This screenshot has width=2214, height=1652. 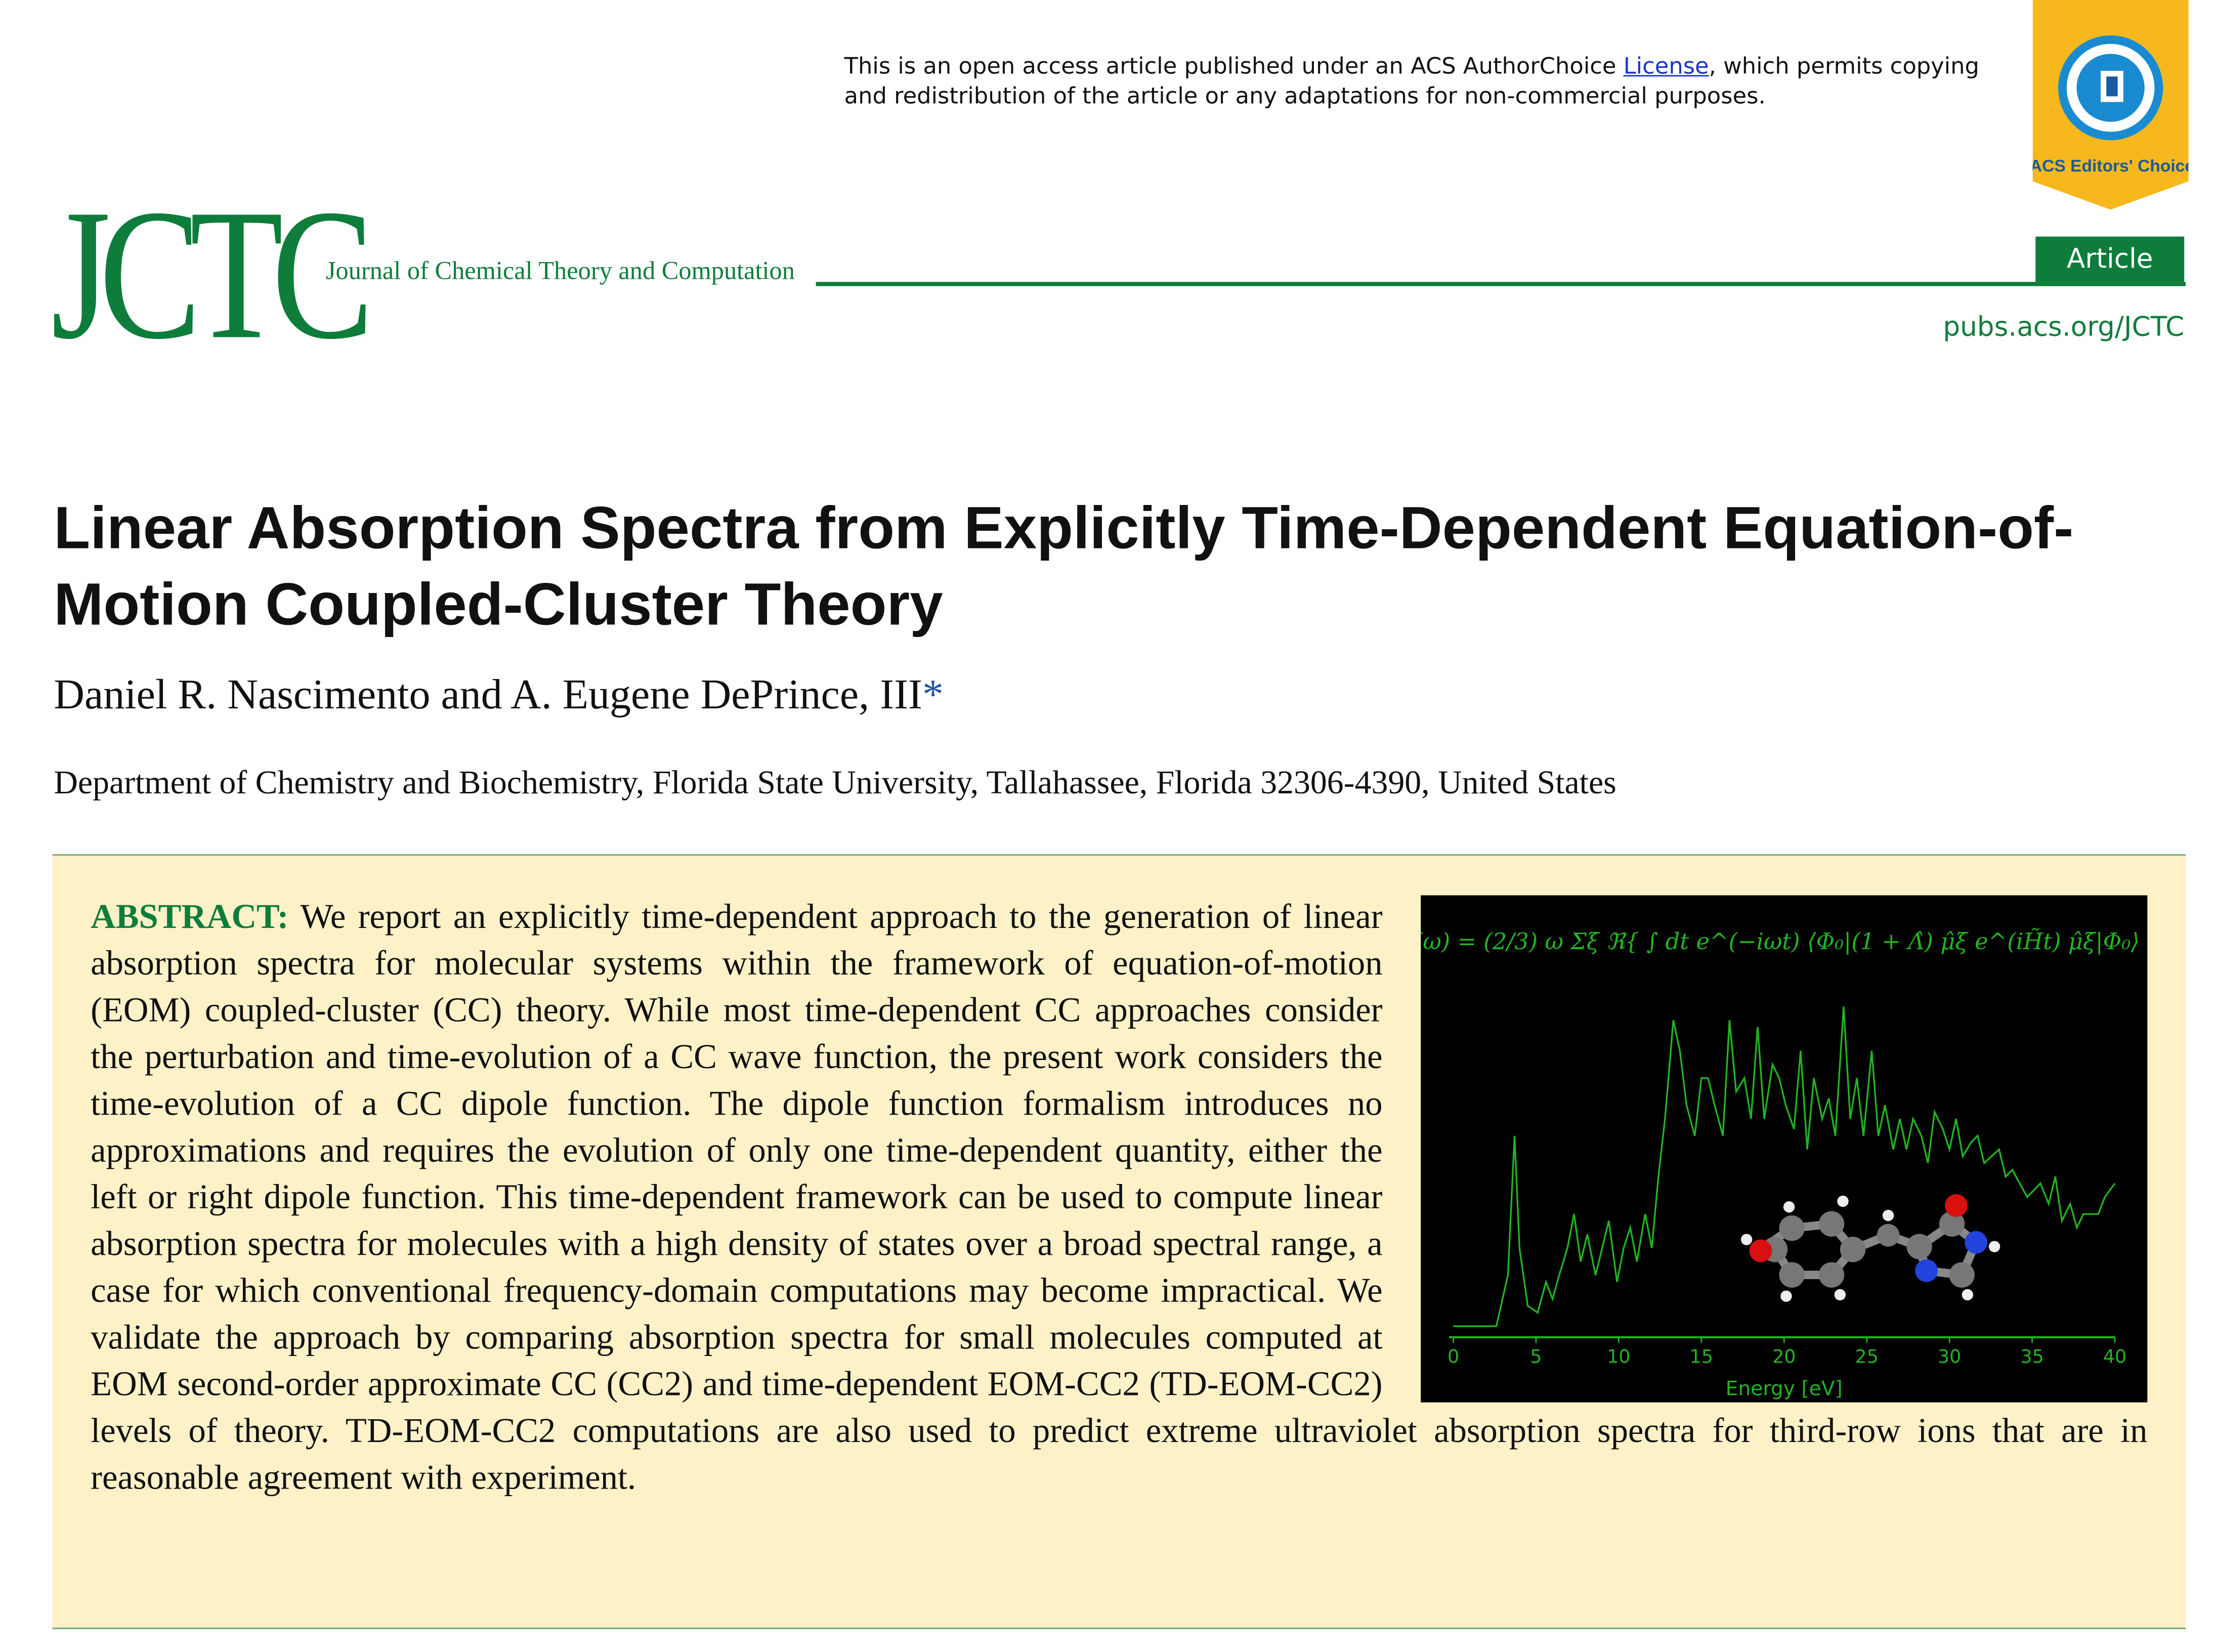 What do you see at coordinates (1536, 1356) in the screenshot?
I see `x-tick-label: 5` at bounding box center [1536, 1356].